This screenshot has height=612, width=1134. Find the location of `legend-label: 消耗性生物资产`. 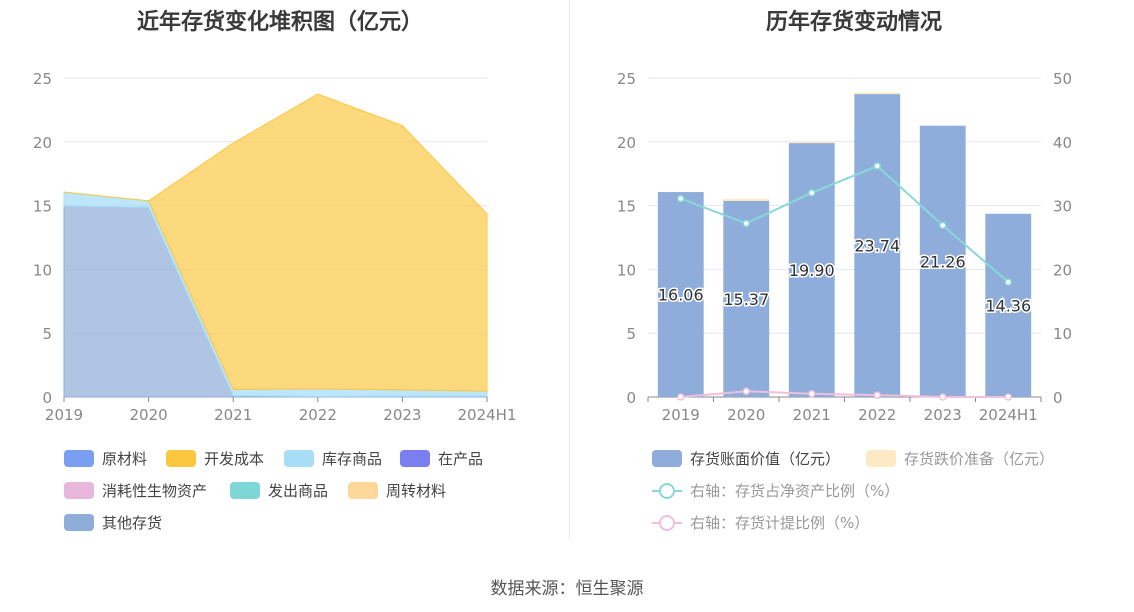

legend-label: 消耗性生物资产 is located at coordinates (155, 491).